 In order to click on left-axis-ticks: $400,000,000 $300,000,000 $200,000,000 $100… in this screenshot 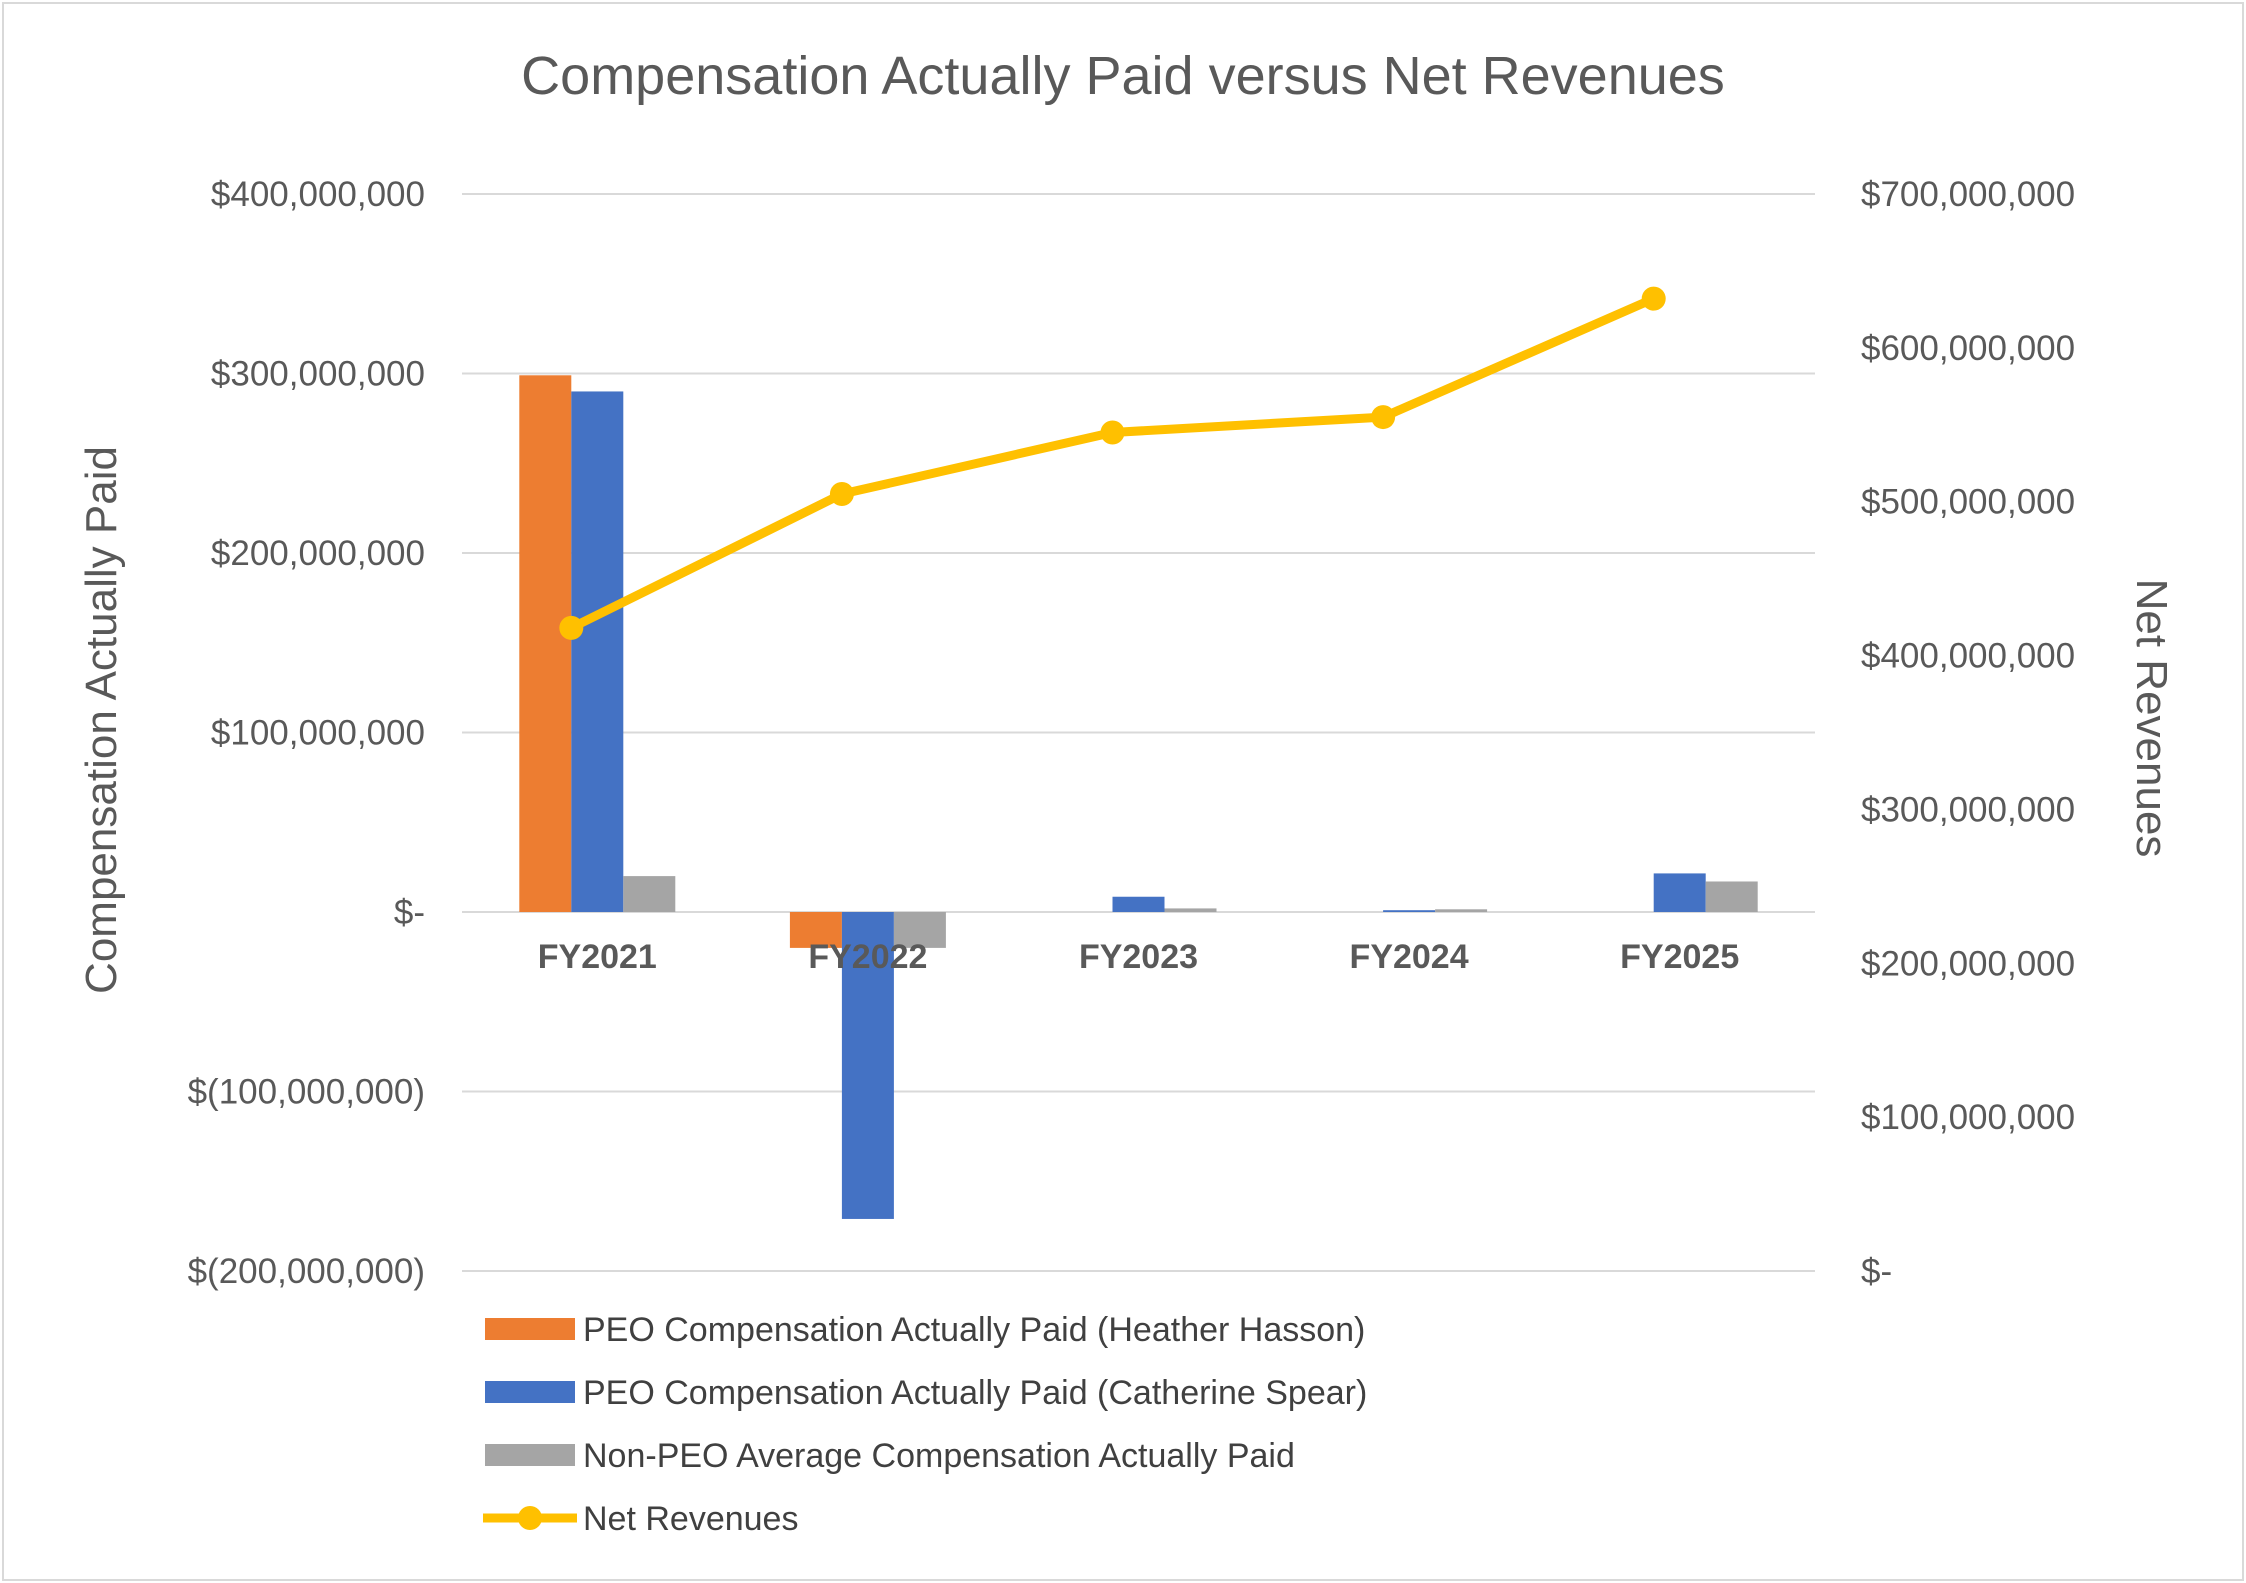, I will do `click(306, 733)`.